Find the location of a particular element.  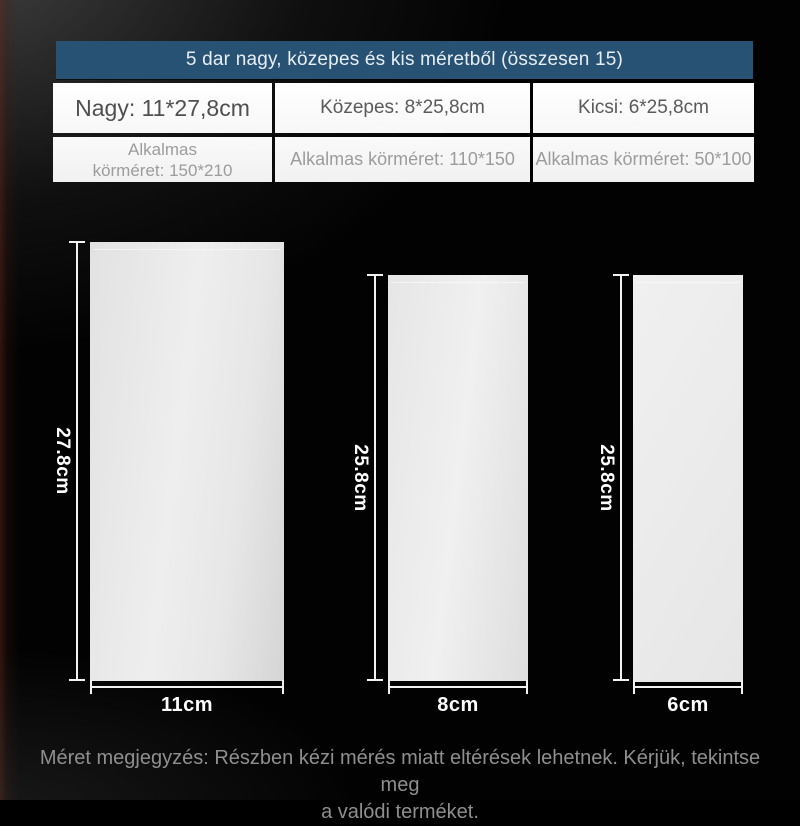

width-label-medium: 8cm is located at coordinates (458, 705).